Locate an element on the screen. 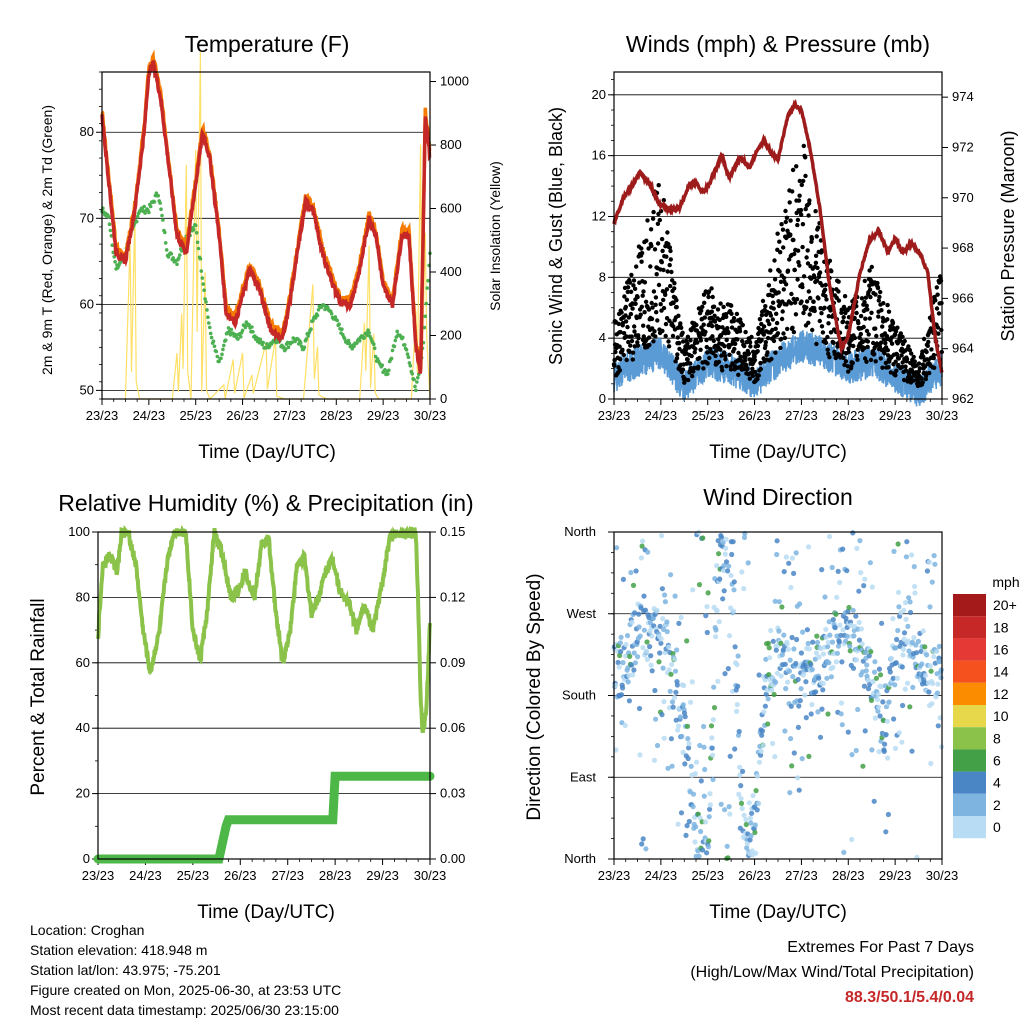 This screenshot has width=1024, height=1024. x-tick-label: 26/23 is located at coordinates (242, 415).